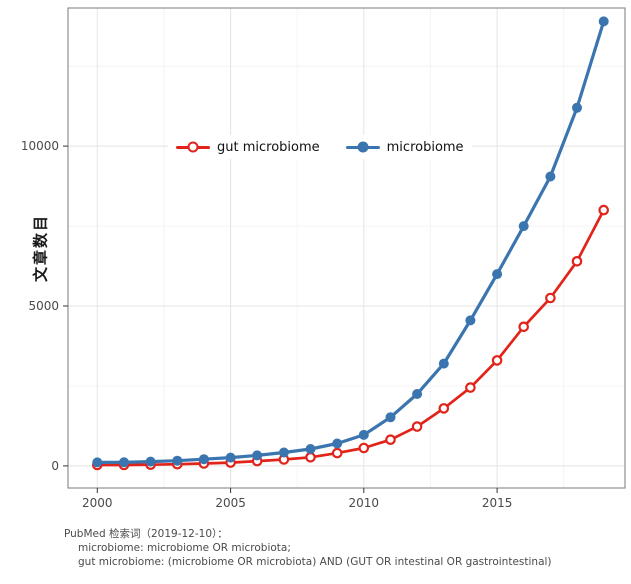 The width and height of the screenshot is (631, 584). I want to click on caption-line-2: microbiome: microbiome OR microbiota;, so click(184, 548).